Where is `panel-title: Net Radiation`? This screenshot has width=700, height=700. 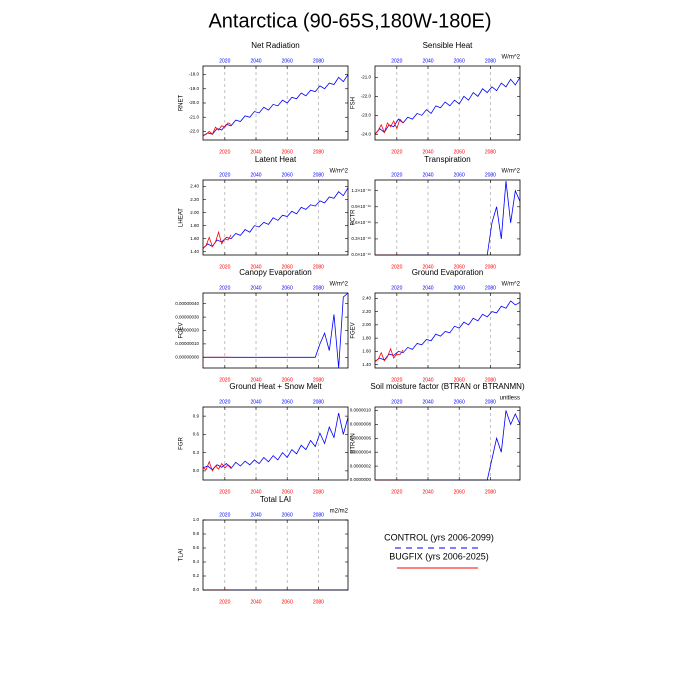 panel-title: Net Radiation is located at coordinates (275, 45).